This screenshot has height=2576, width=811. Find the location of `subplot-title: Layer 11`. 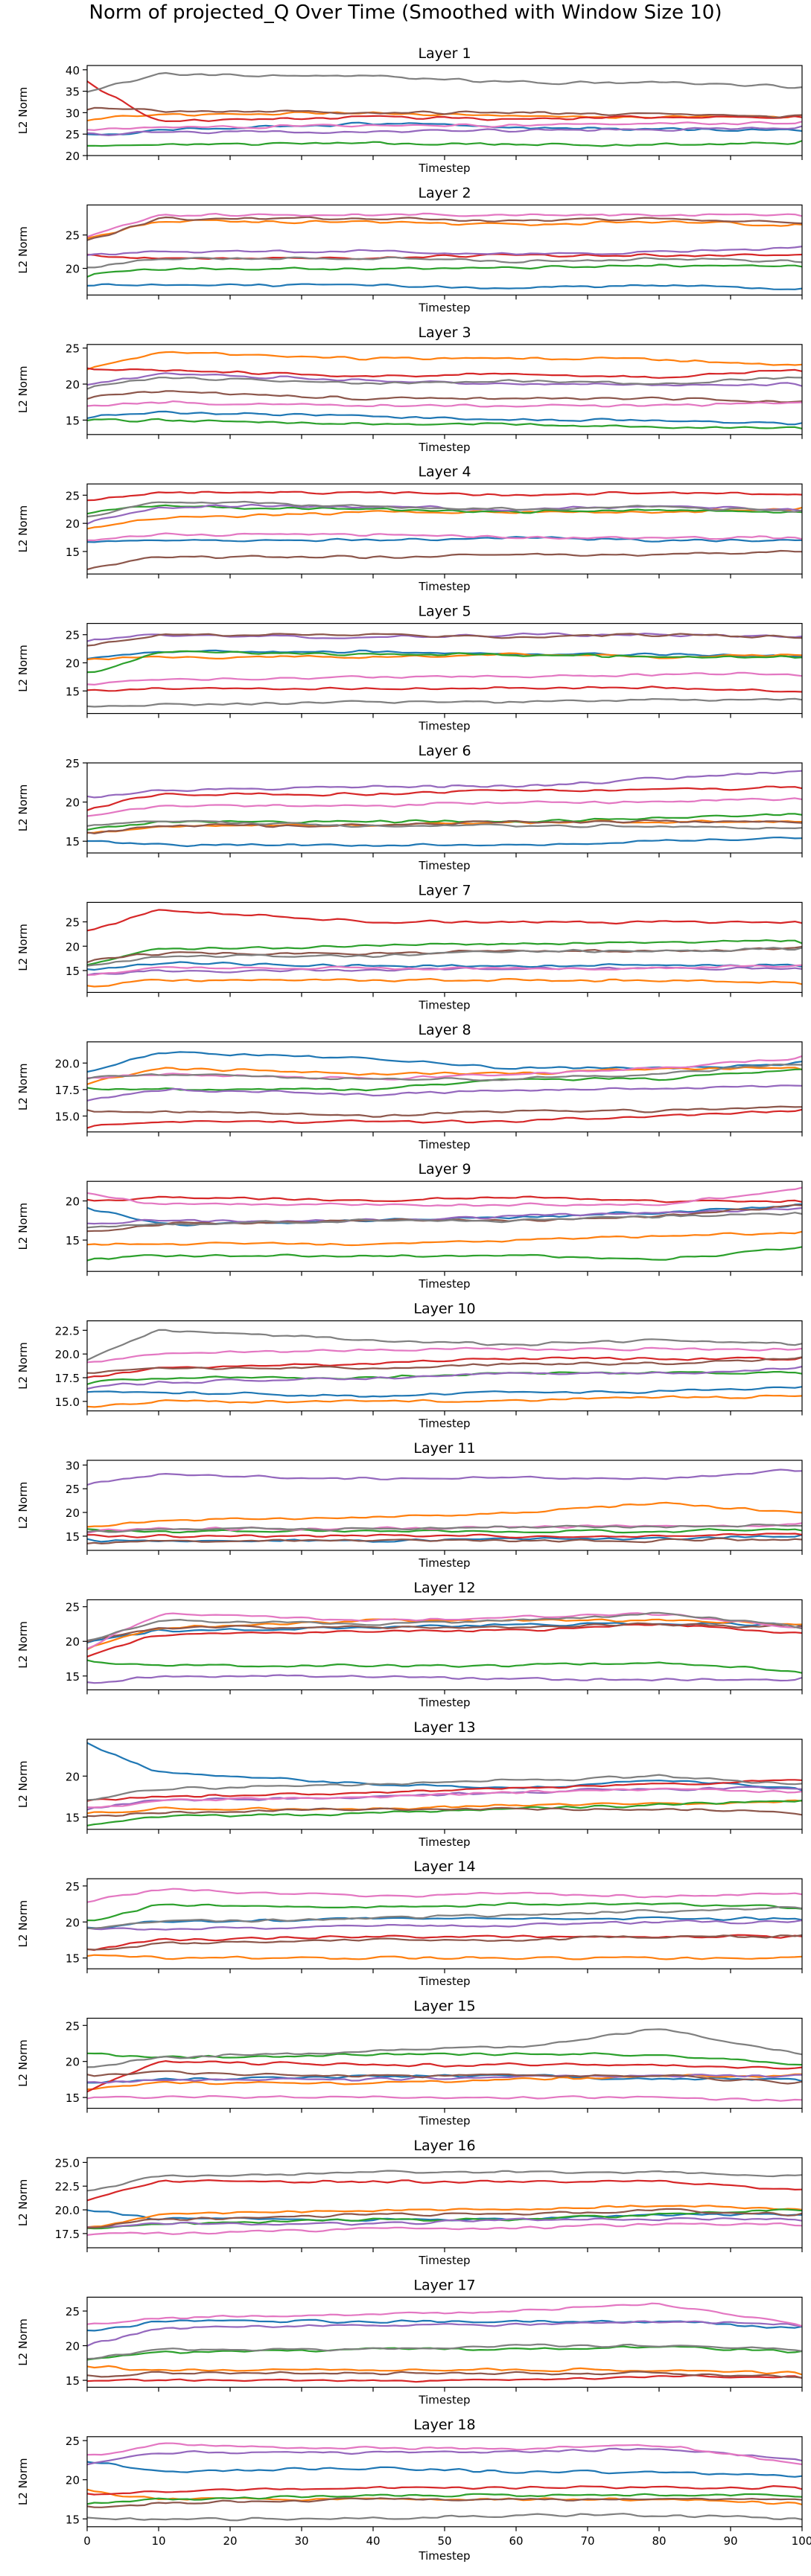

subplot-title: Layer 11 is located at coordinates (444, 1448).